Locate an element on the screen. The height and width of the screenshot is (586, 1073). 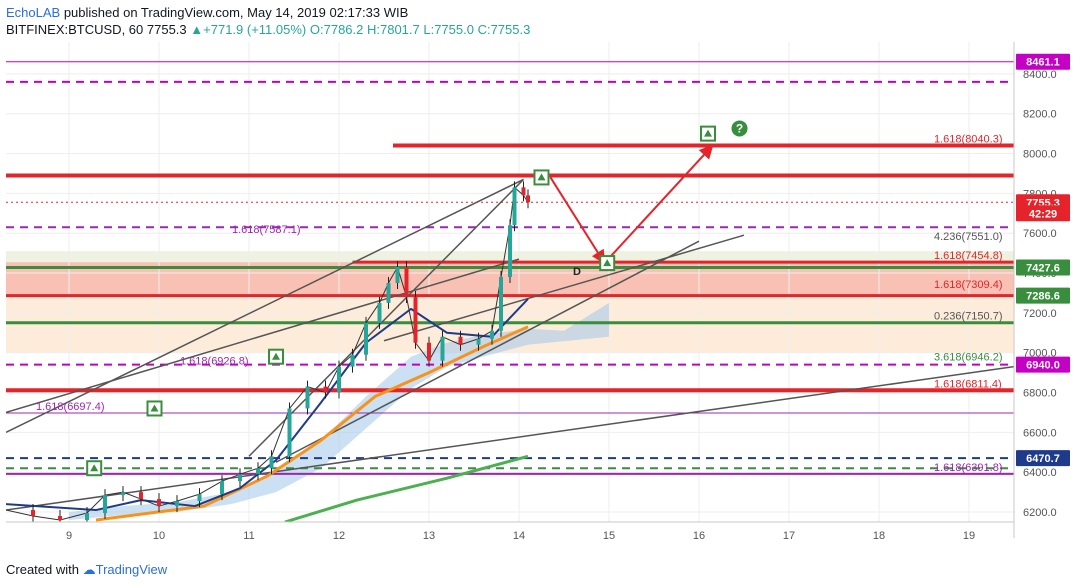
fib-label-10: 1.618(6391.8) is located at coordinates (968, 468).